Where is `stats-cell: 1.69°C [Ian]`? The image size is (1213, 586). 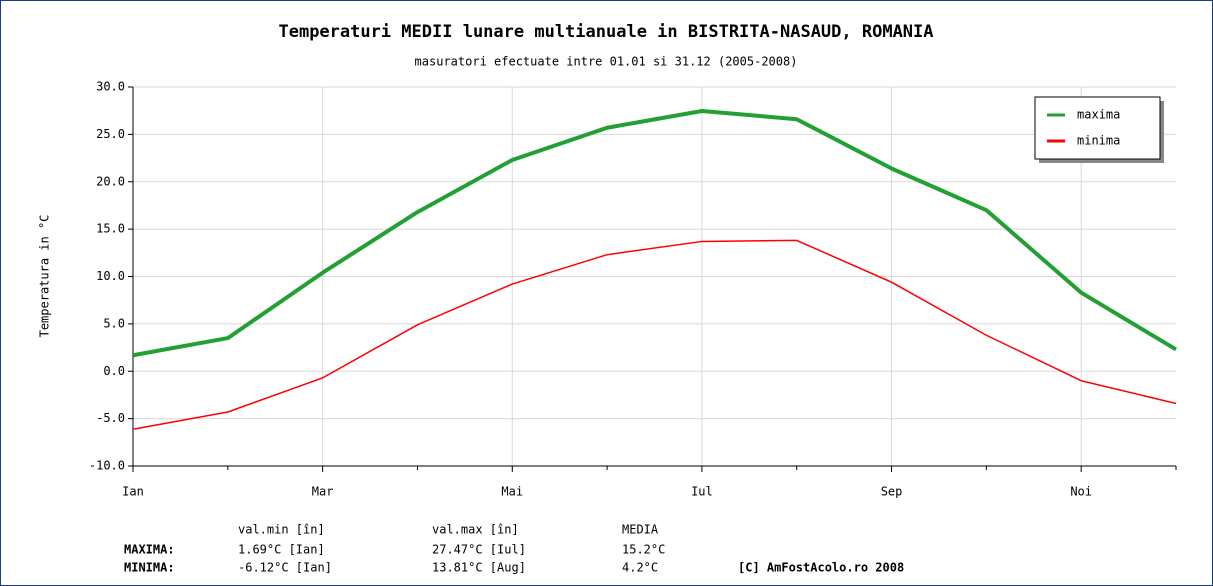 stats-cell: 1.69°C [Ian] is located at coordinates (281, 550).